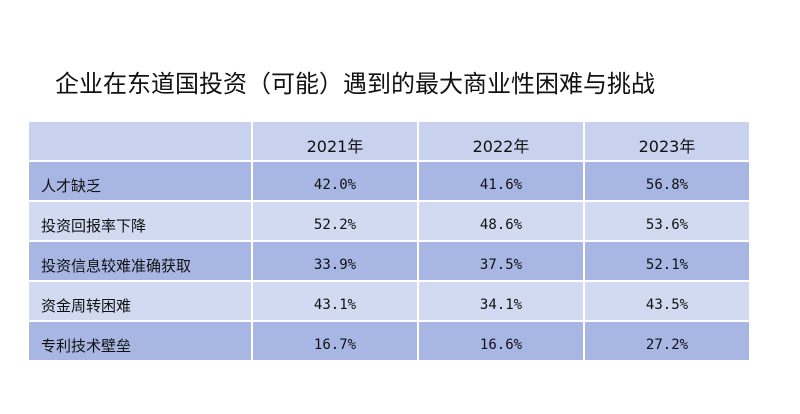 The image size is (800, 414). I want to click on row-label: 投资信息较难准确获取, so click(116, 265).